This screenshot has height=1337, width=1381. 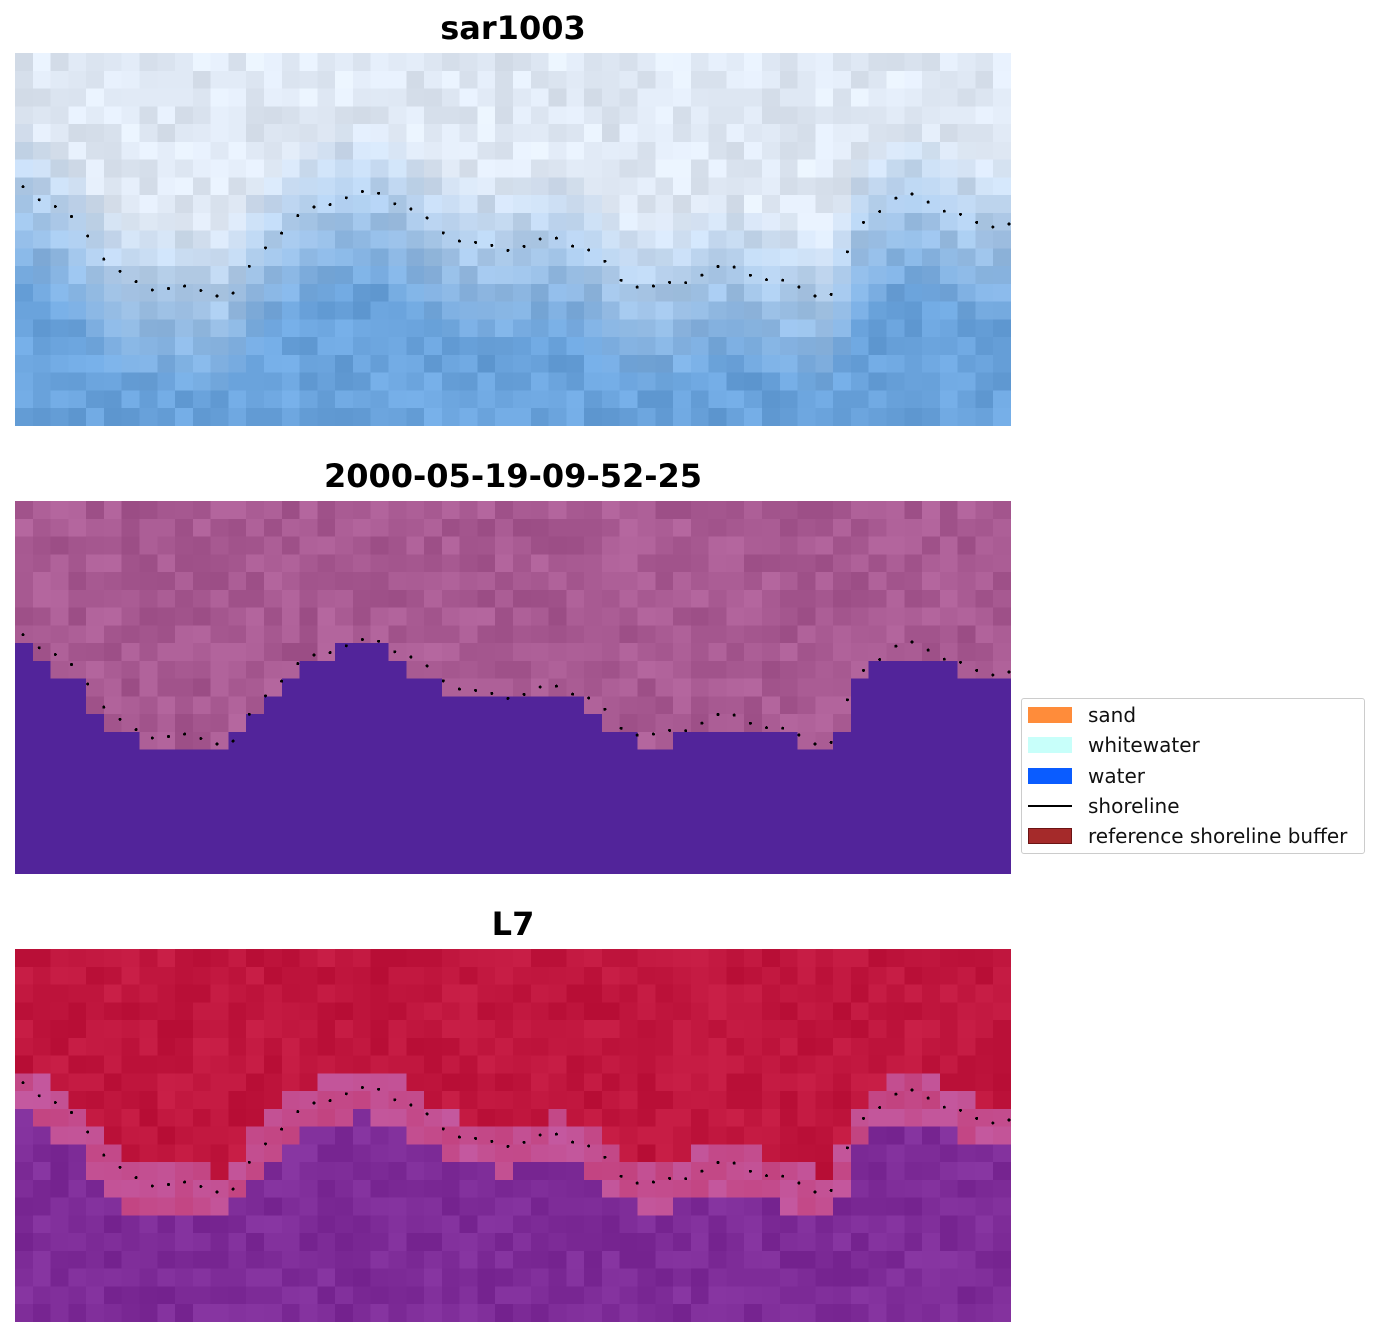 I want to click on legend-item-shoreline: shoreline, so click(x=1104, y=806).